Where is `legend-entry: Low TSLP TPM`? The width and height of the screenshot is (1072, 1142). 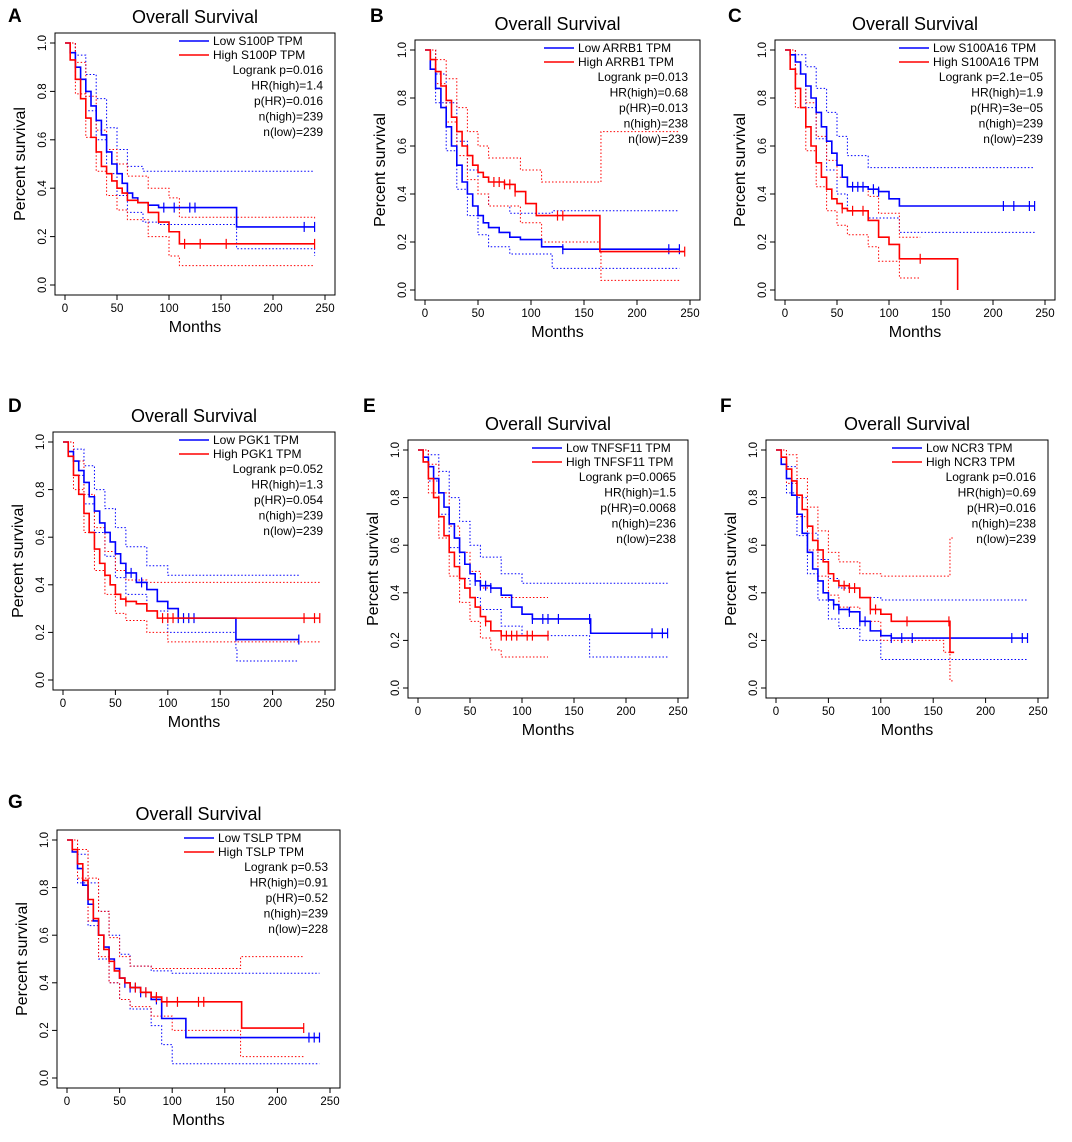 legend-entry: Low TSLP TPM is located at coordinates (259, 838).